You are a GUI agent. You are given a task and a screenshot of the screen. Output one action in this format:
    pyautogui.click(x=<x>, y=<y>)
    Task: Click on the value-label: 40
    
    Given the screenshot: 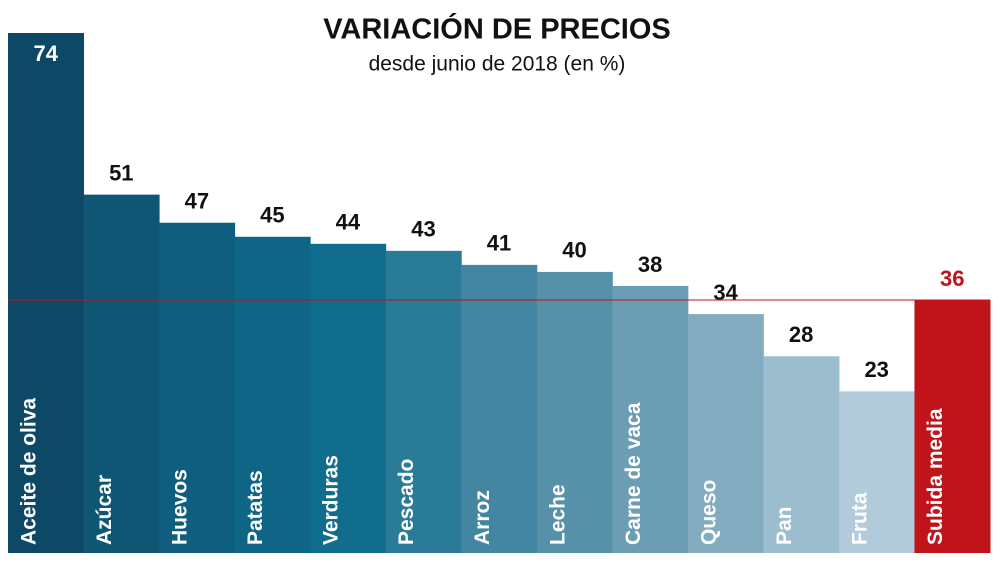 What is the action you would take?
    pyautogui.click(x=574, y=250)
    